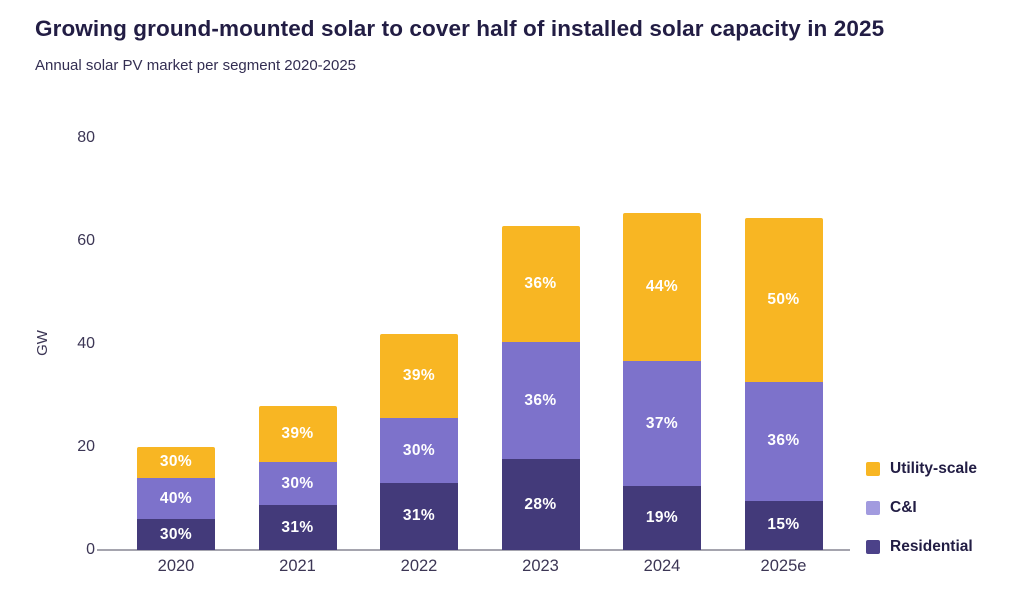 The height and width of the screenshot is (600, 1024). I want to click on bar-segment-residential: 15%, so click(783, 525).